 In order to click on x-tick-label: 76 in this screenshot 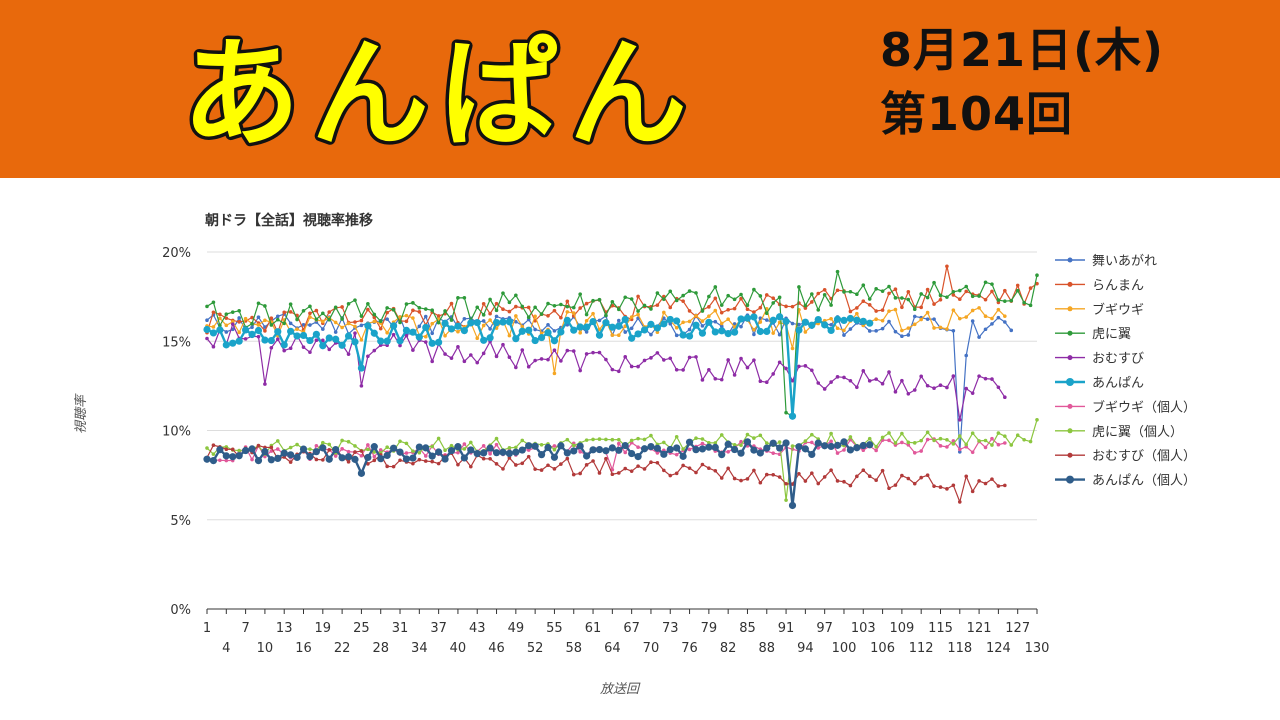, I will do `click(689, 648)`.